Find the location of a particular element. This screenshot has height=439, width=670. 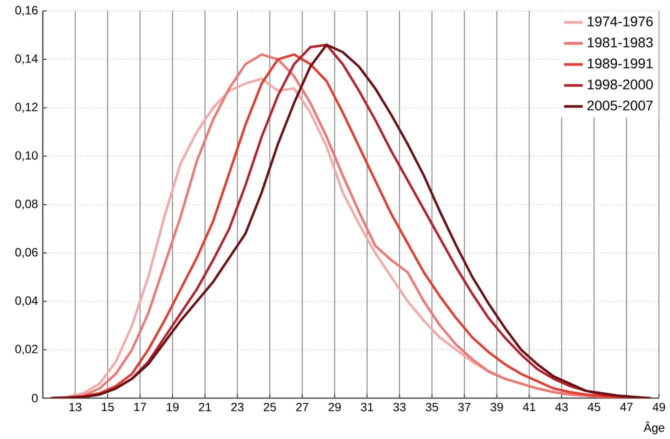

legend-label: 2005-2007 is located at coordinates (620, 105).